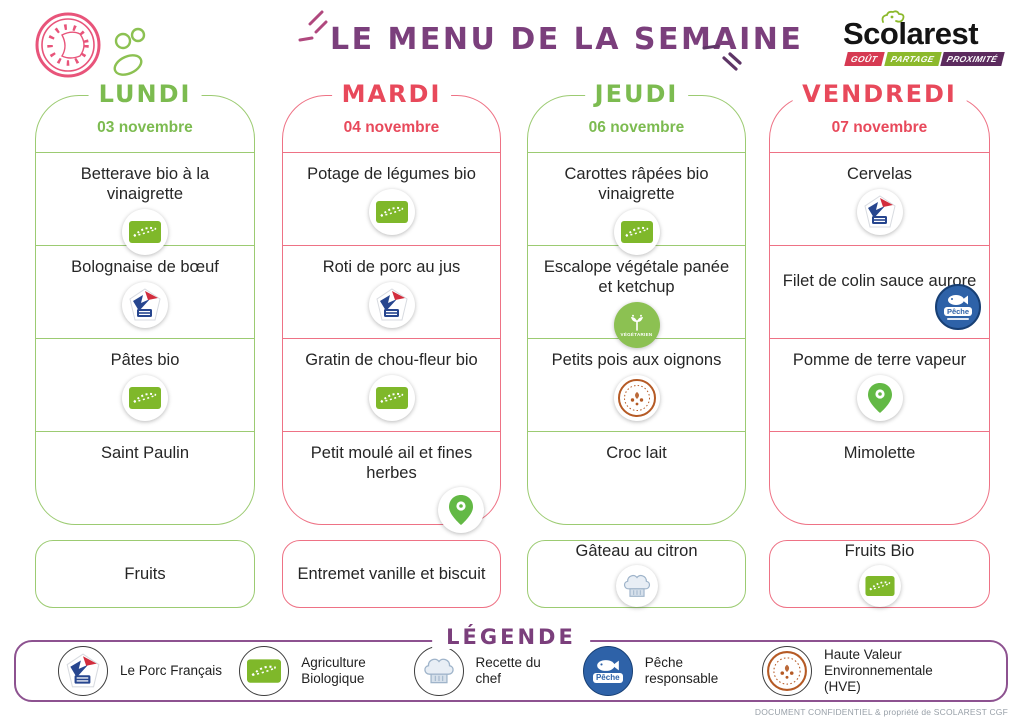 The image size is (1024, 724). I want to click on menu-item-row: Petits pois aux oignons, so click(636, 385).